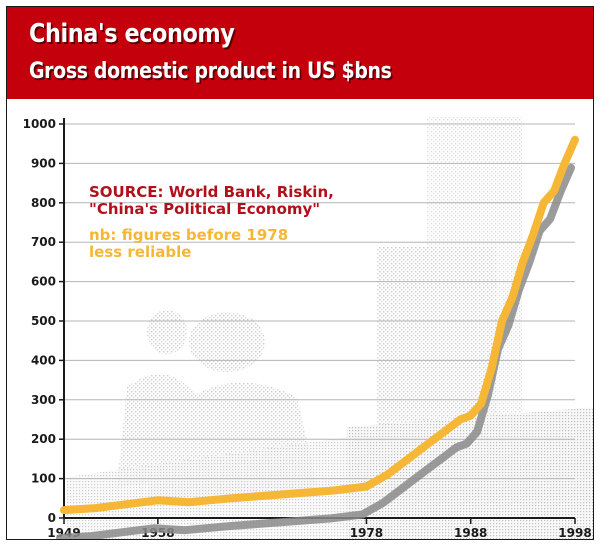 This screenshot has width=600, height=546. I want to click on gdp-point-1987, so click(460, 419).